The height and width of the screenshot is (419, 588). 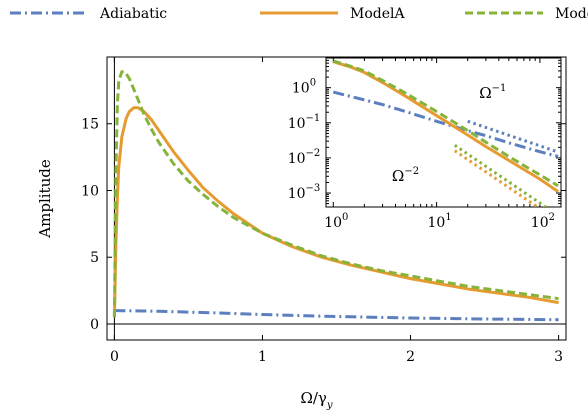 I want to click on inset-xtick-label: 10¹, so click(x=440, y=221).